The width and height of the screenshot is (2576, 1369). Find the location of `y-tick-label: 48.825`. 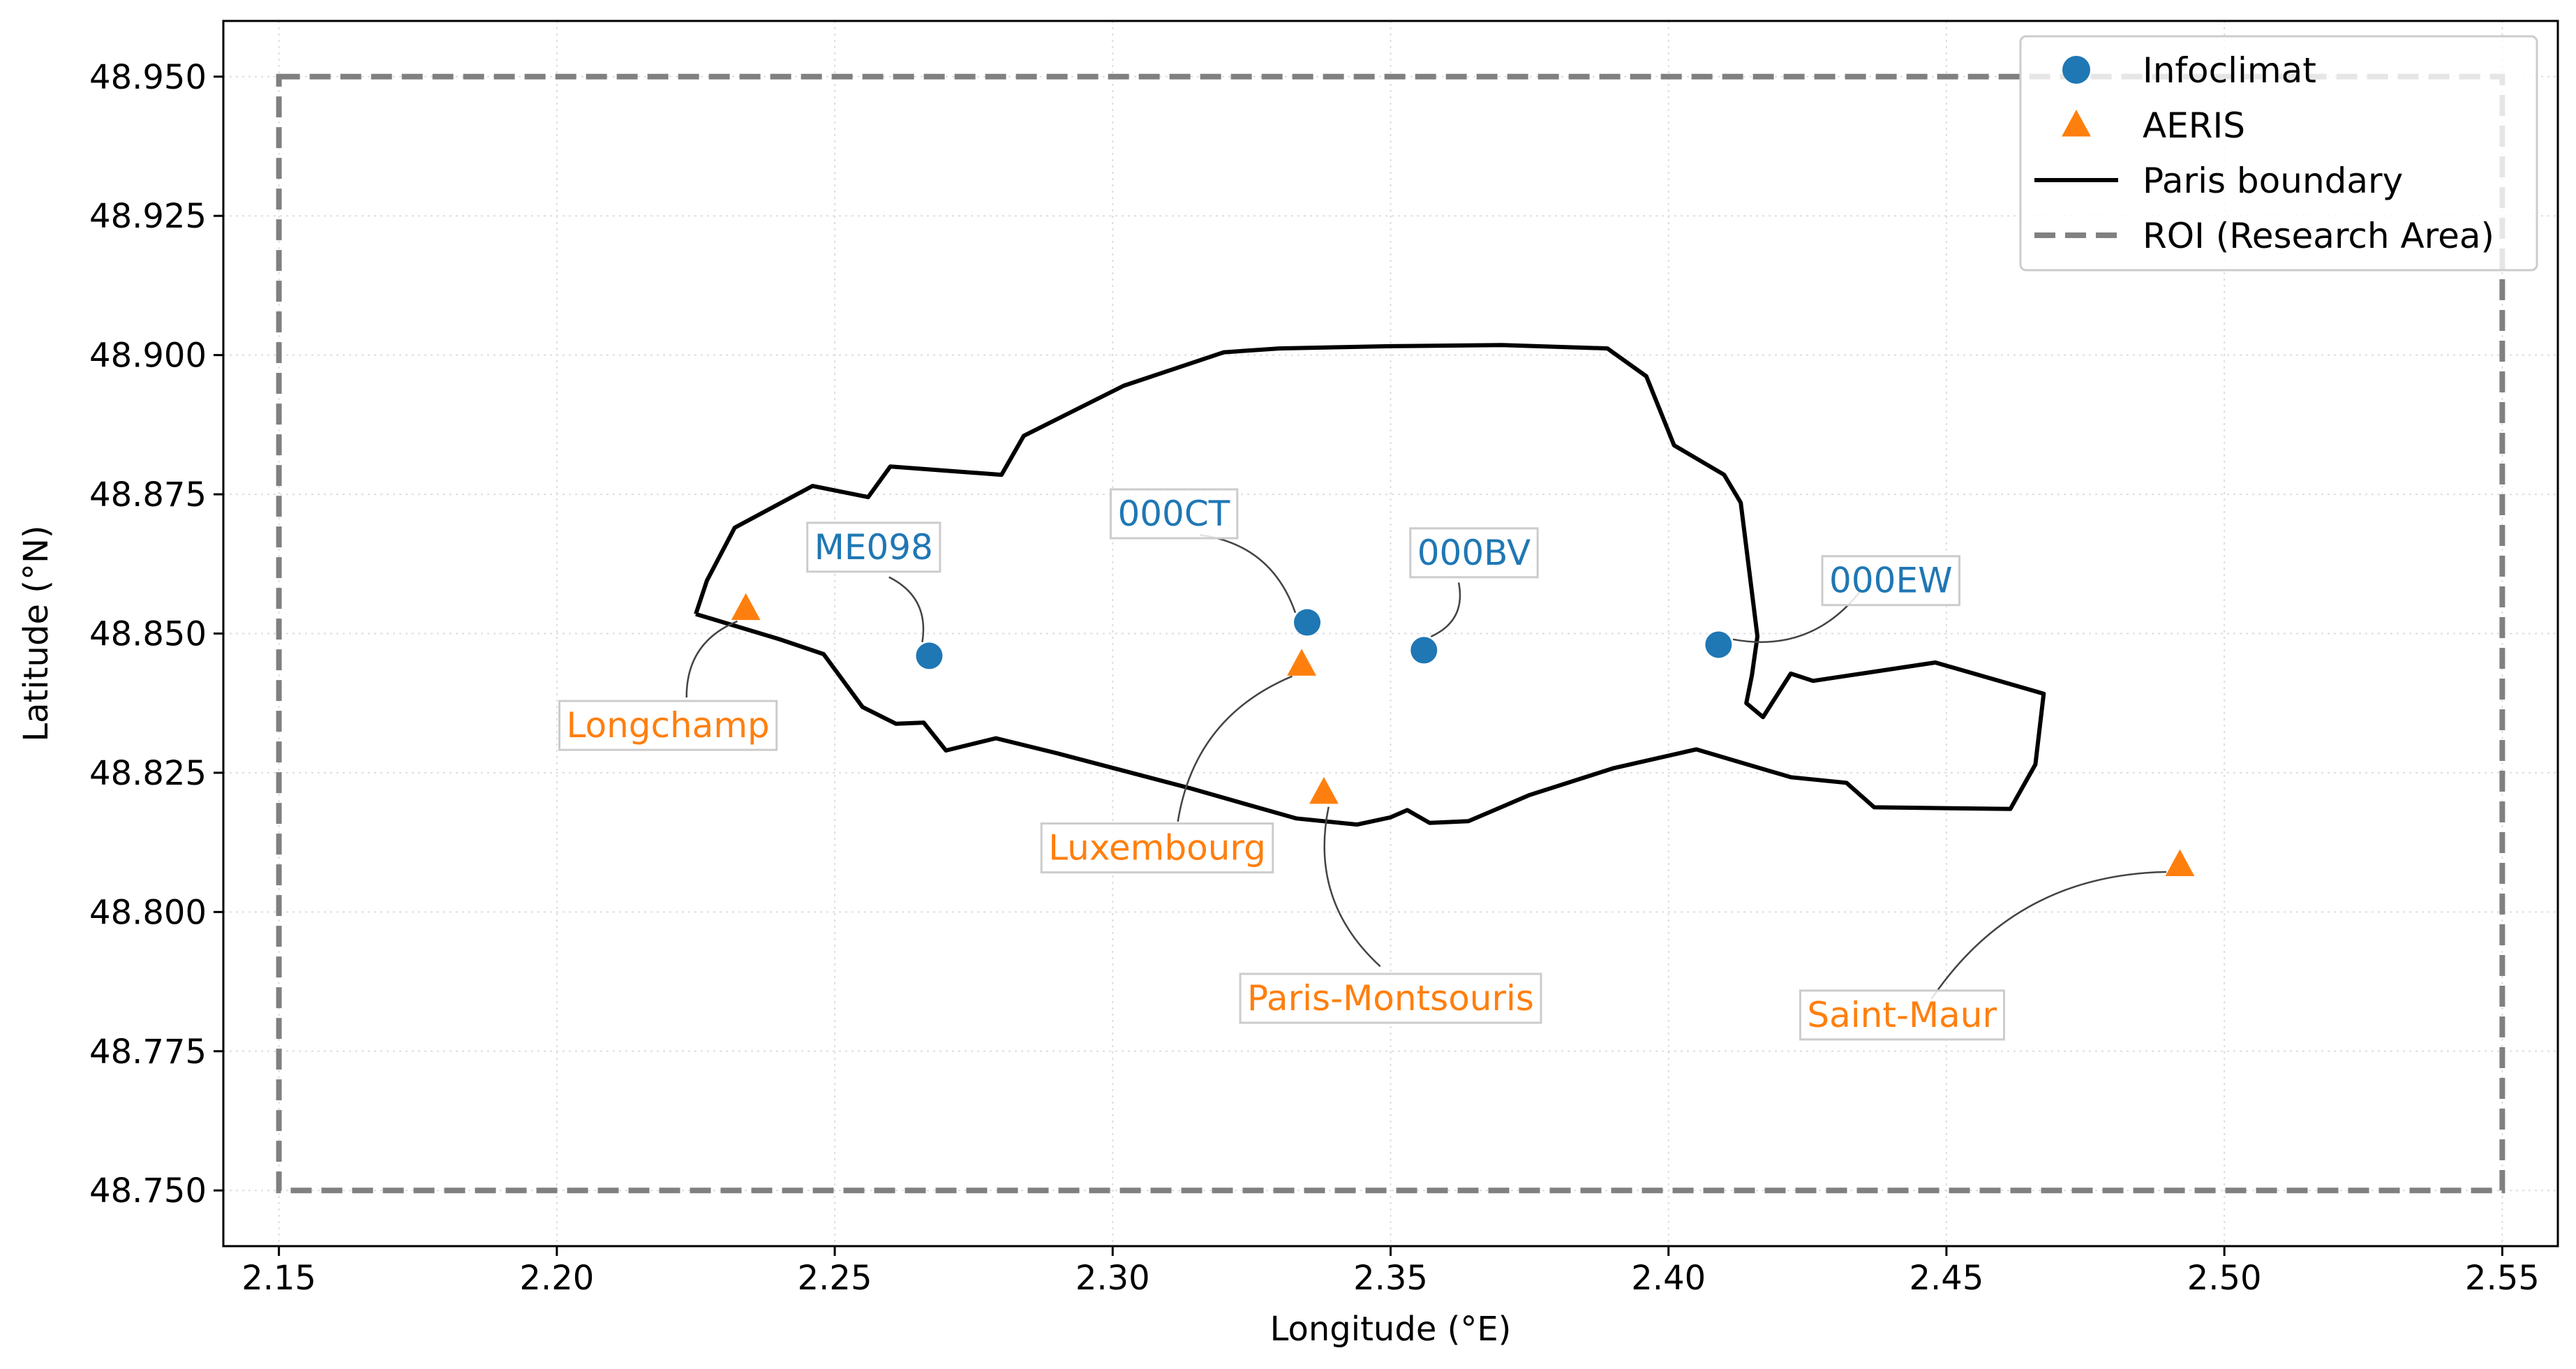

y-tick-label: 48.825 is located at coordinates (148, 773).